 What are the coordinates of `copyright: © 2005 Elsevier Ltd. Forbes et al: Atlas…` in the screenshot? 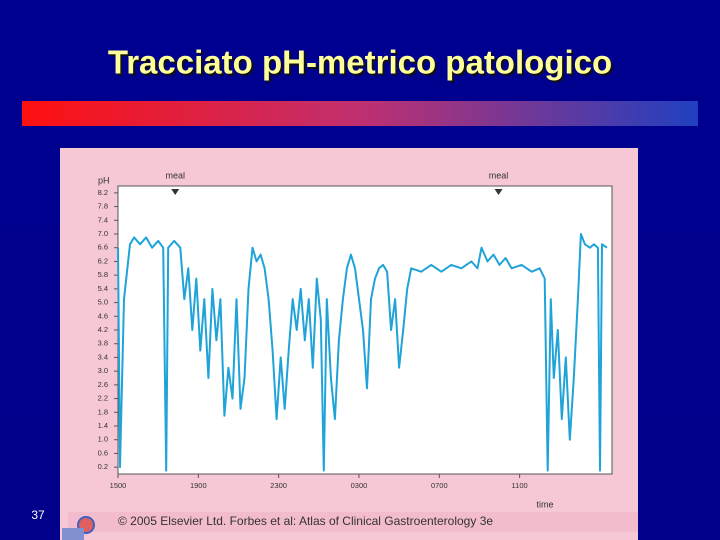 It's located at (305, 521).